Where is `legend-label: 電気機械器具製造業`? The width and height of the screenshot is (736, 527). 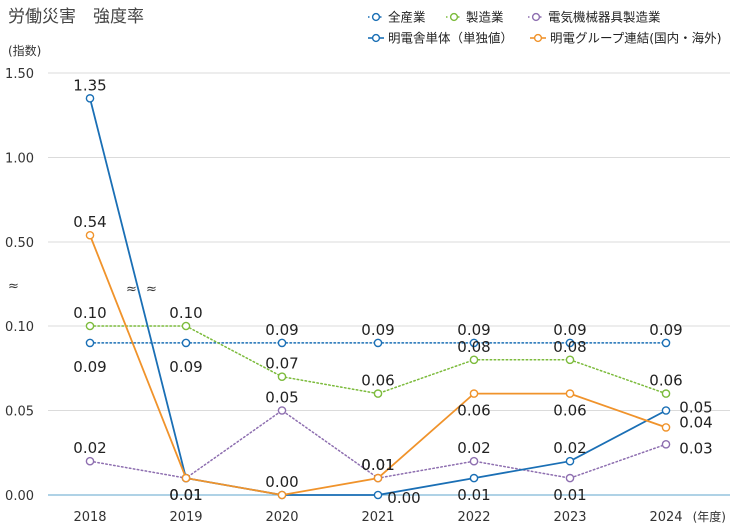
legend-label: 電気機械器具製造業 is located at coordinates (604, 17).